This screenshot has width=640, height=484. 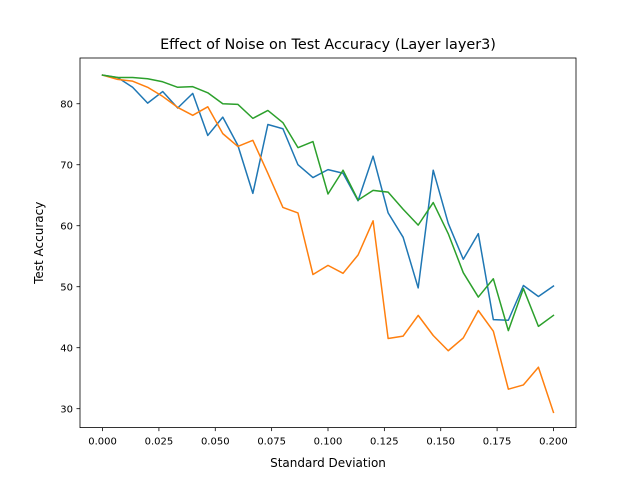 What do you see at coordinates (66, 287) in the screenshot?
I see `y-tick-label: 50` at bounding box center [66, 287].